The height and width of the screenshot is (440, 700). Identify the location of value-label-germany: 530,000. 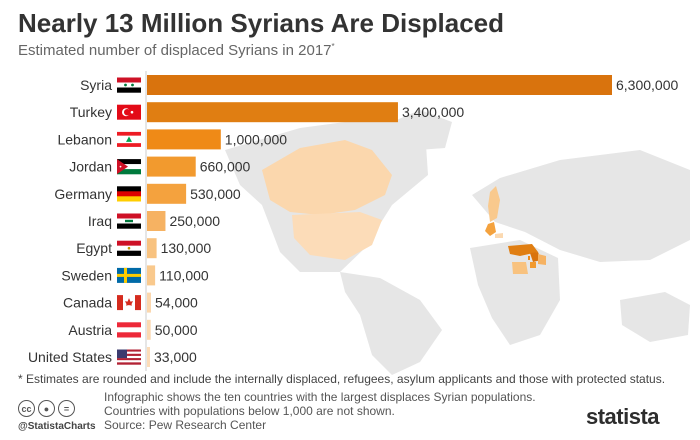
(215, 194).